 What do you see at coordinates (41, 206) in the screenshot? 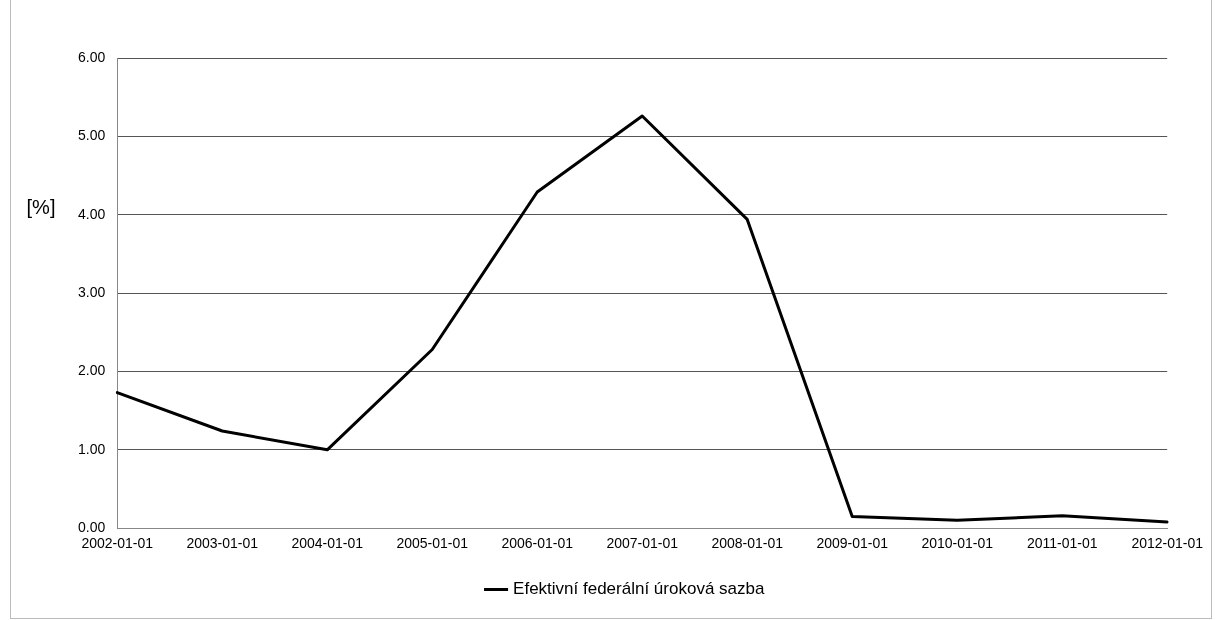
I see `y-axis-title: [%]` at bounding box center [41, 206].